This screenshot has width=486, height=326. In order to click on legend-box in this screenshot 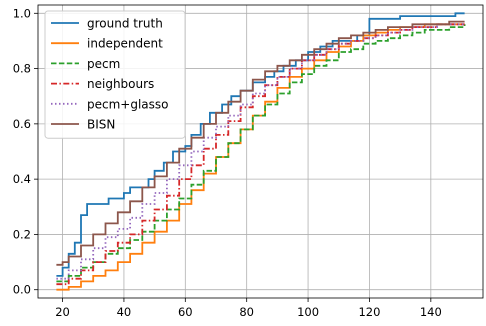, I will do `click(115, 74)`.